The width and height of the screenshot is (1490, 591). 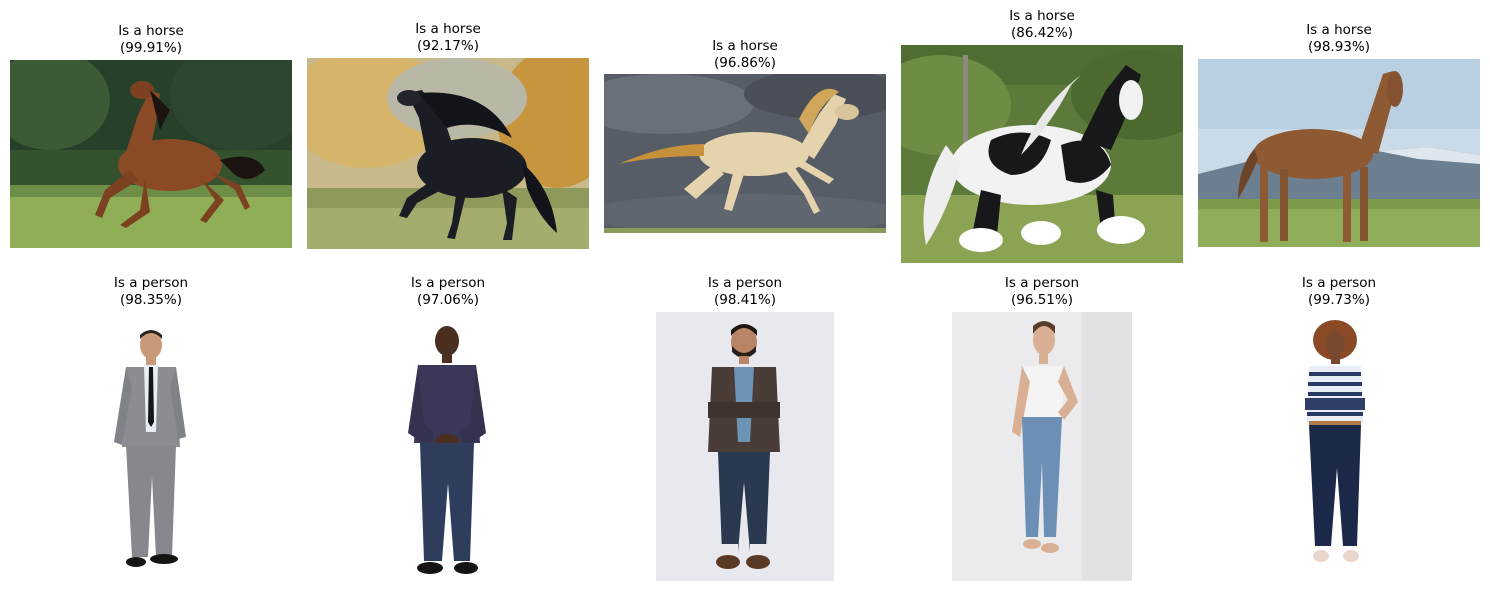 What do you see at coordinates (151, 451) in the screenshot?
I see `photo-man-grey-suit` at bounding box center [151, 451].